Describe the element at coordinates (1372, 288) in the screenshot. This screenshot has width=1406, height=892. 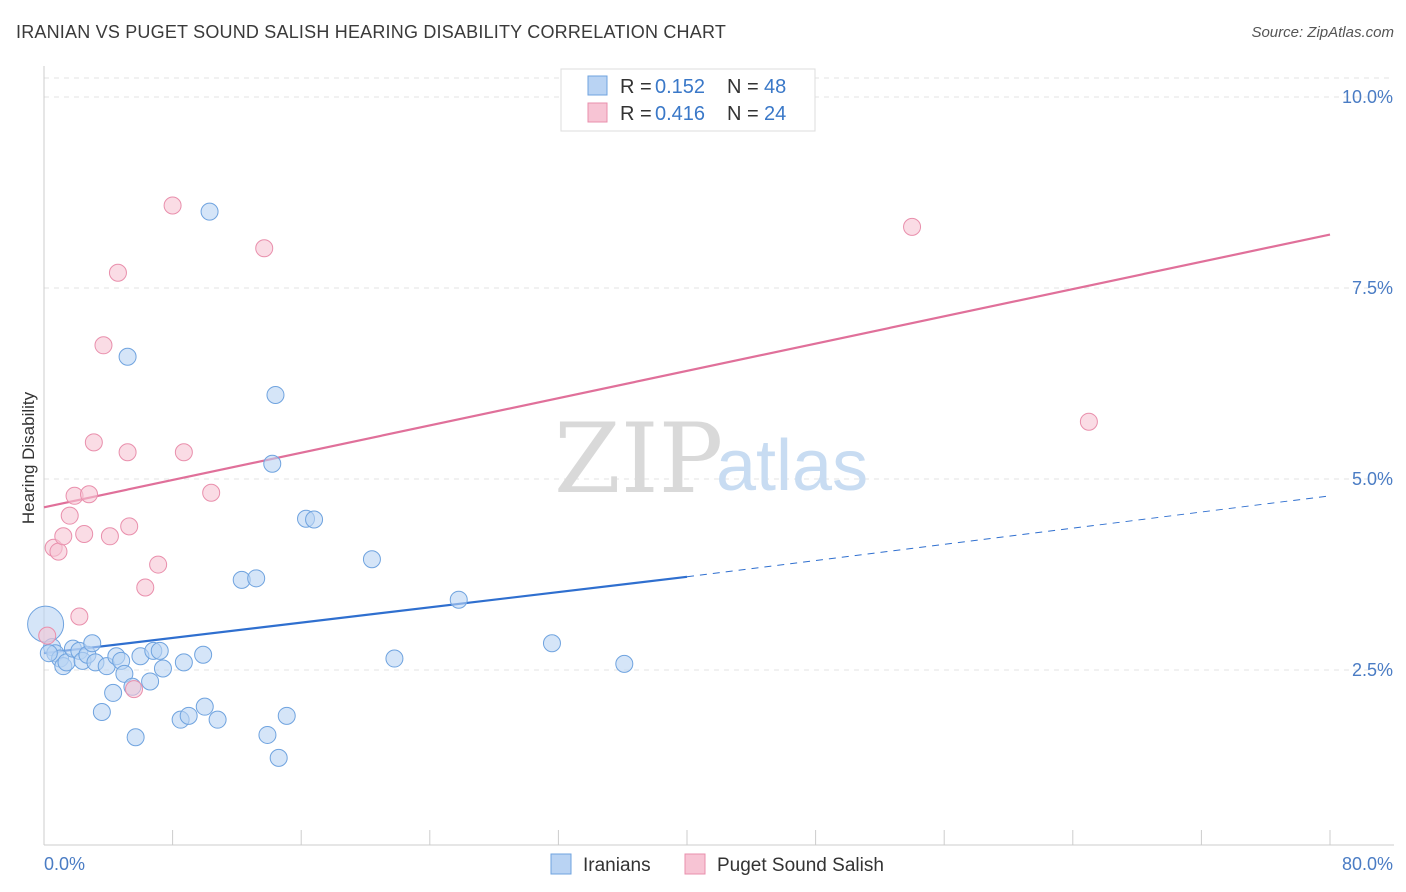
I see `y-tick-label-2: 7.5%` at that location.